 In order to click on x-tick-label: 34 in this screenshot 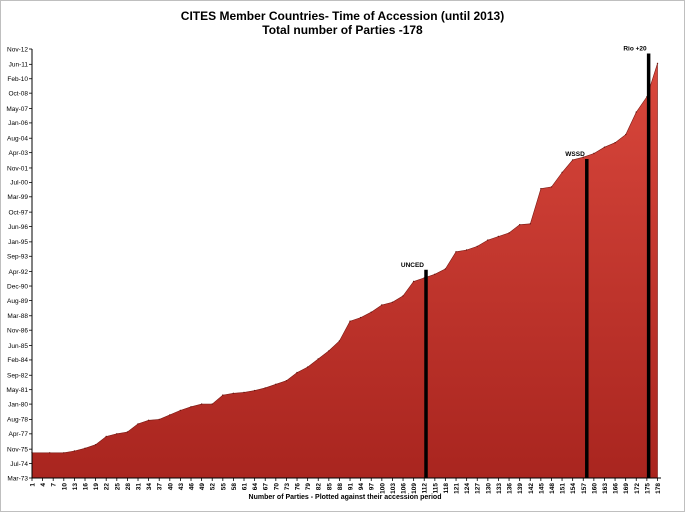, I will do `click(149, 487)`.